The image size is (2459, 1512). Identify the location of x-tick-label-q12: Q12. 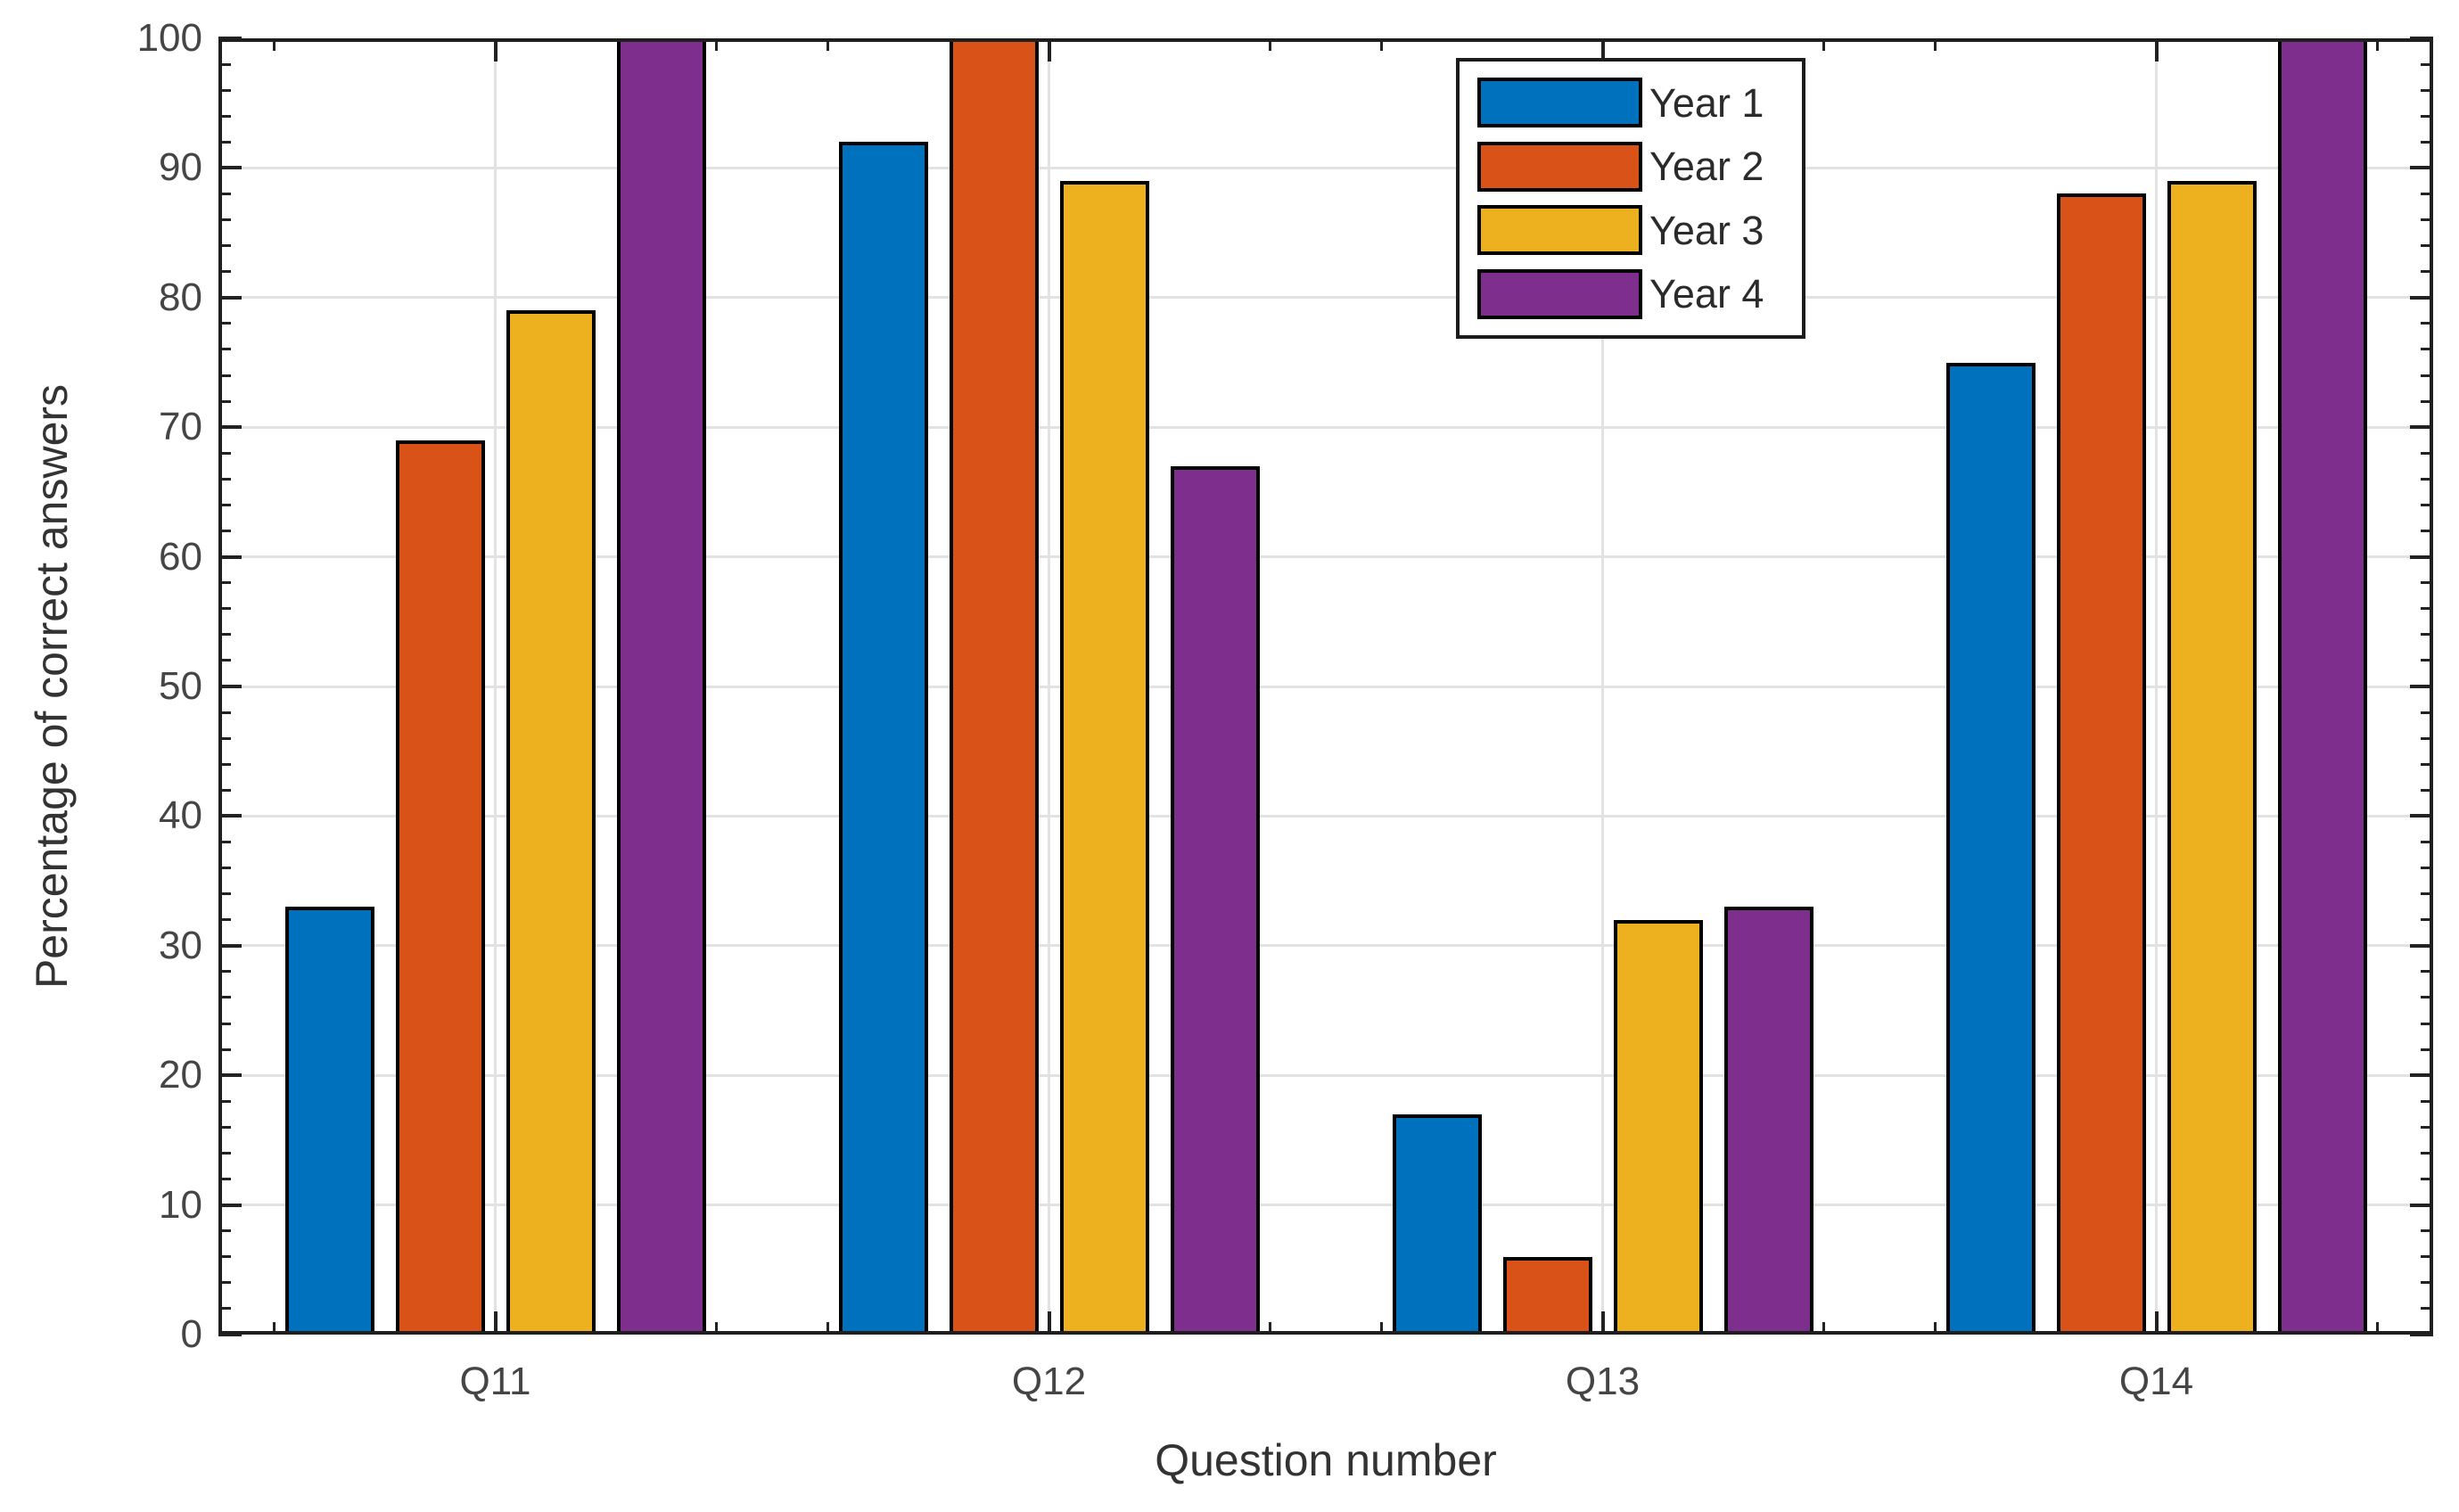
(1049, 1381).